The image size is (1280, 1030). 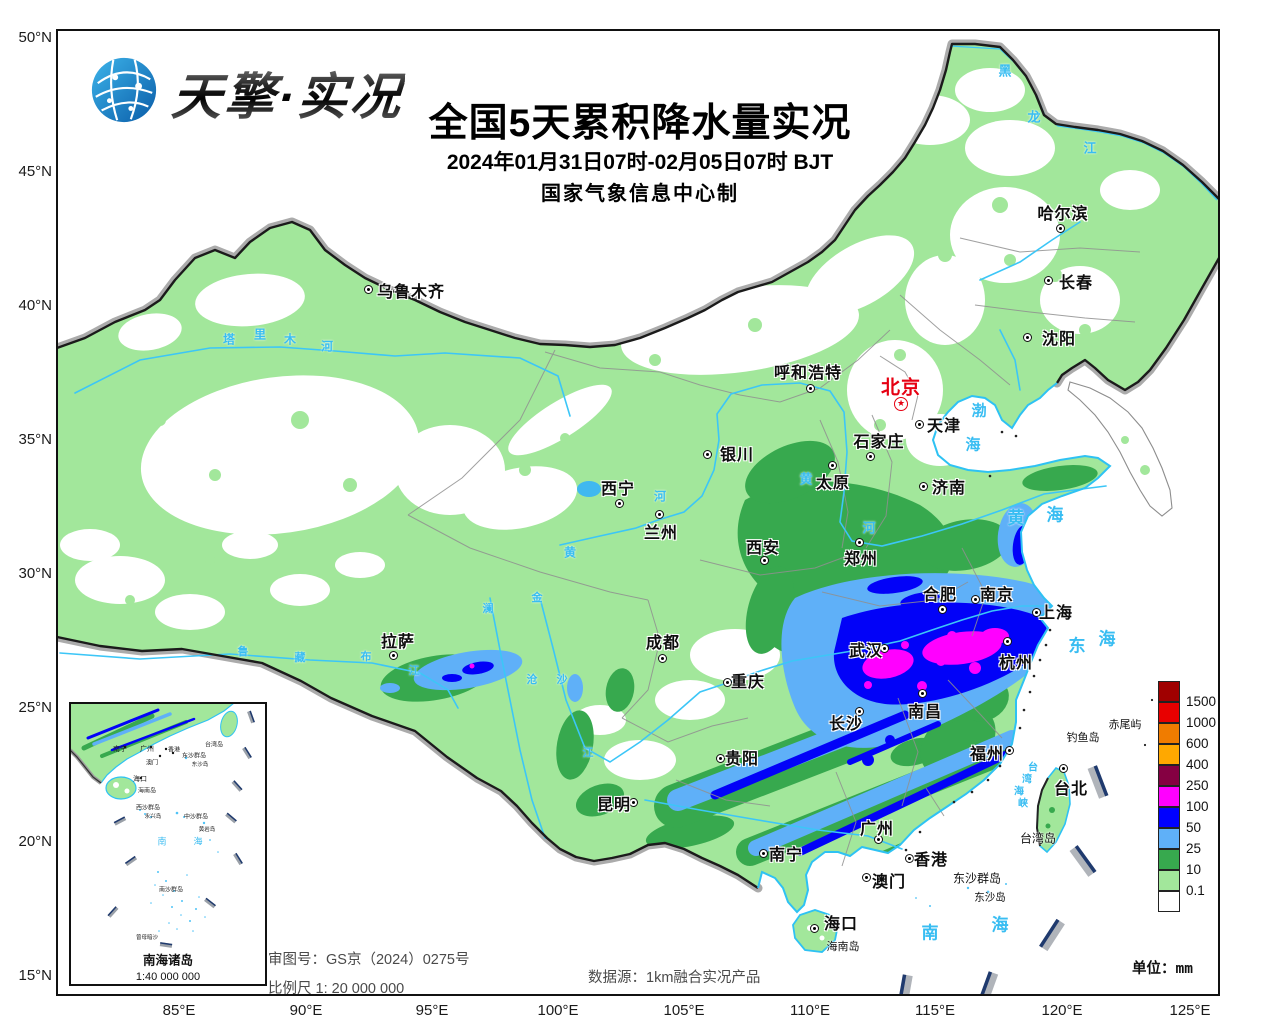 I want to click on city-label: 郑州, so click(x=861, y=559).